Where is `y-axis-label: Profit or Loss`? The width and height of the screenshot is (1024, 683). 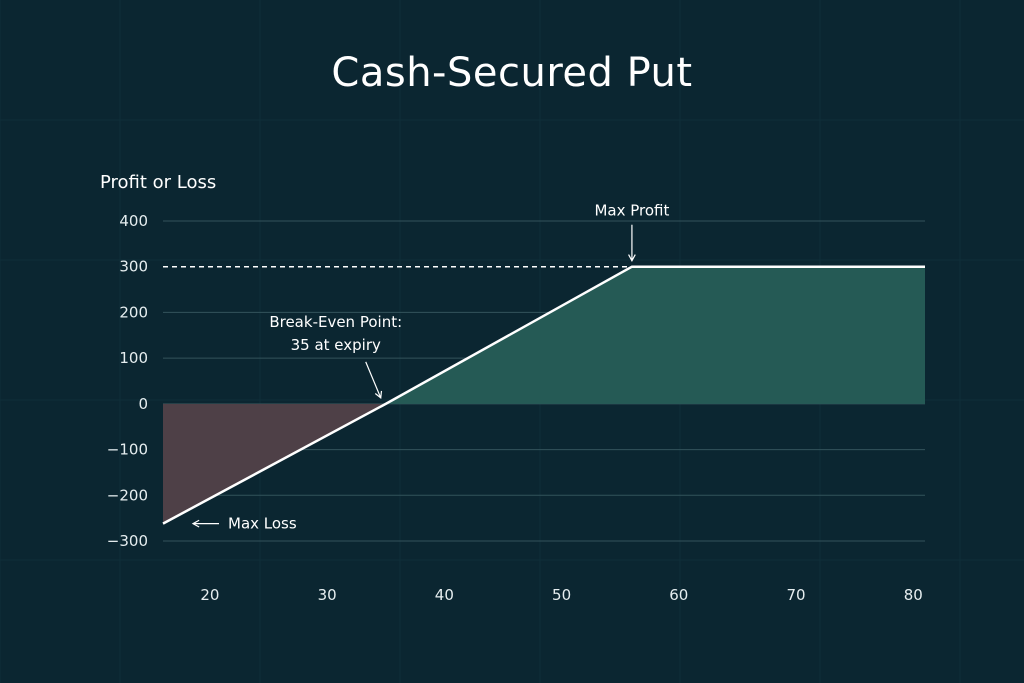
y-axis-label: Profit or Loss is located at coordinates (158, 182).